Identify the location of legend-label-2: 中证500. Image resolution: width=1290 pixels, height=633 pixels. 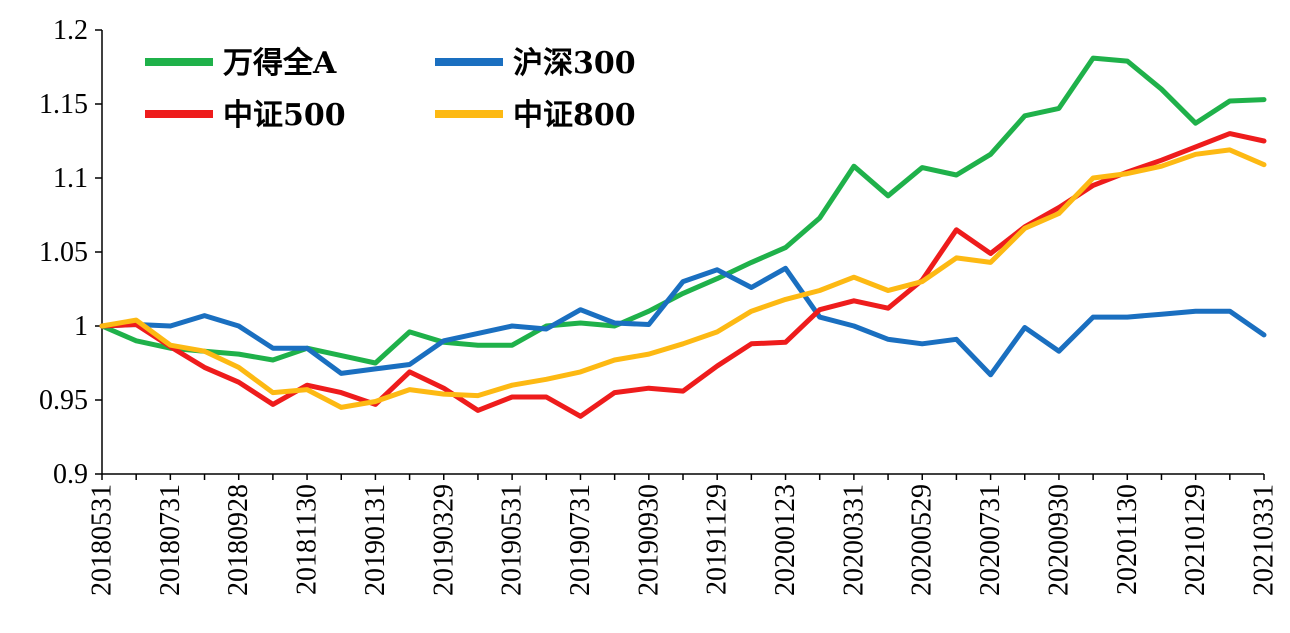
(284, 115).